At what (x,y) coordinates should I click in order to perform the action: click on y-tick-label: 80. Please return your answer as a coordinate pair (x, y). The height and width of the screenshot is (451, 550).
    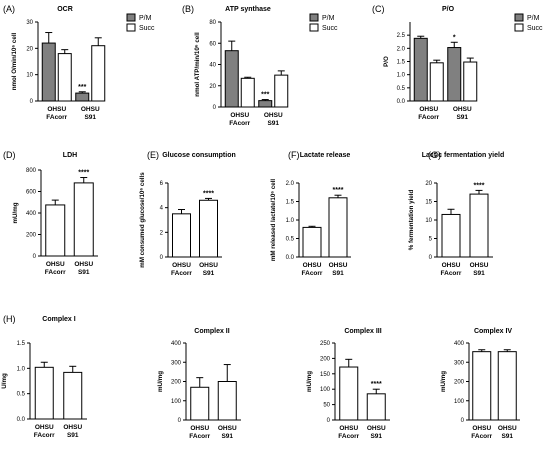
    Looking at the image, I should click on (212, 23).